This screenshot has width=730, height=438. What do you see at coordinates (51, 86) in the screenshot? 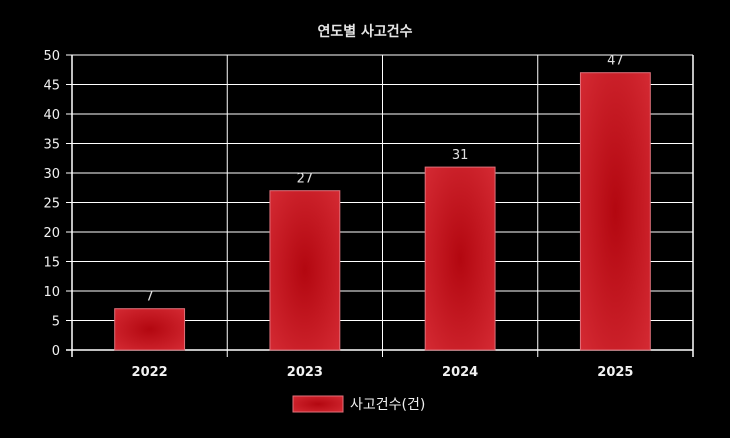
I see `y-tick-label: 45` at bounding box center [51, 86].